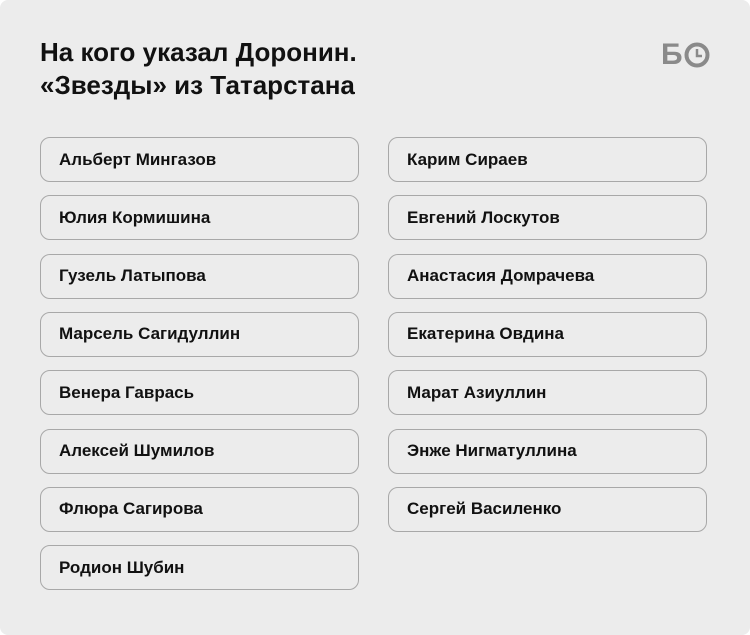 The height and width of the screenshot is (635, 750). I want to click on bo-logo: Б, so click(685, 55).